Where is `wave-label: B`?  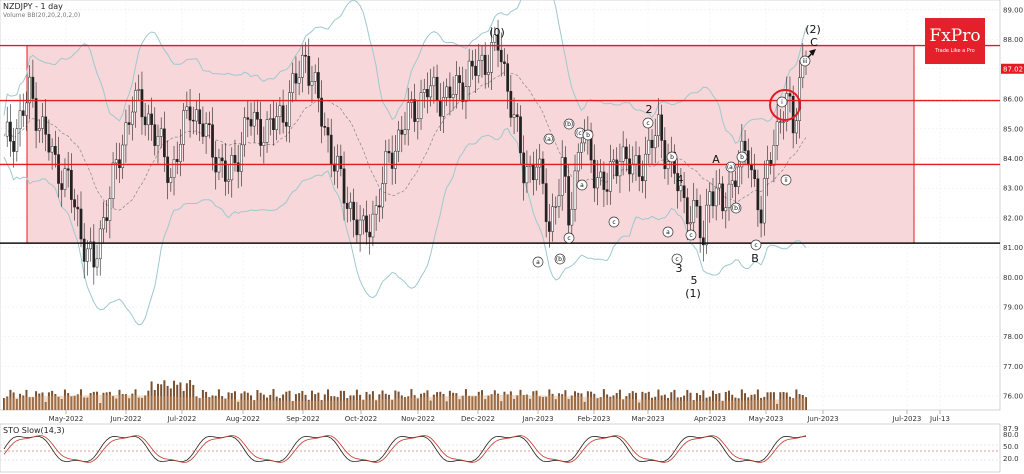
wave-label: B is located at coordinates (755, 258).